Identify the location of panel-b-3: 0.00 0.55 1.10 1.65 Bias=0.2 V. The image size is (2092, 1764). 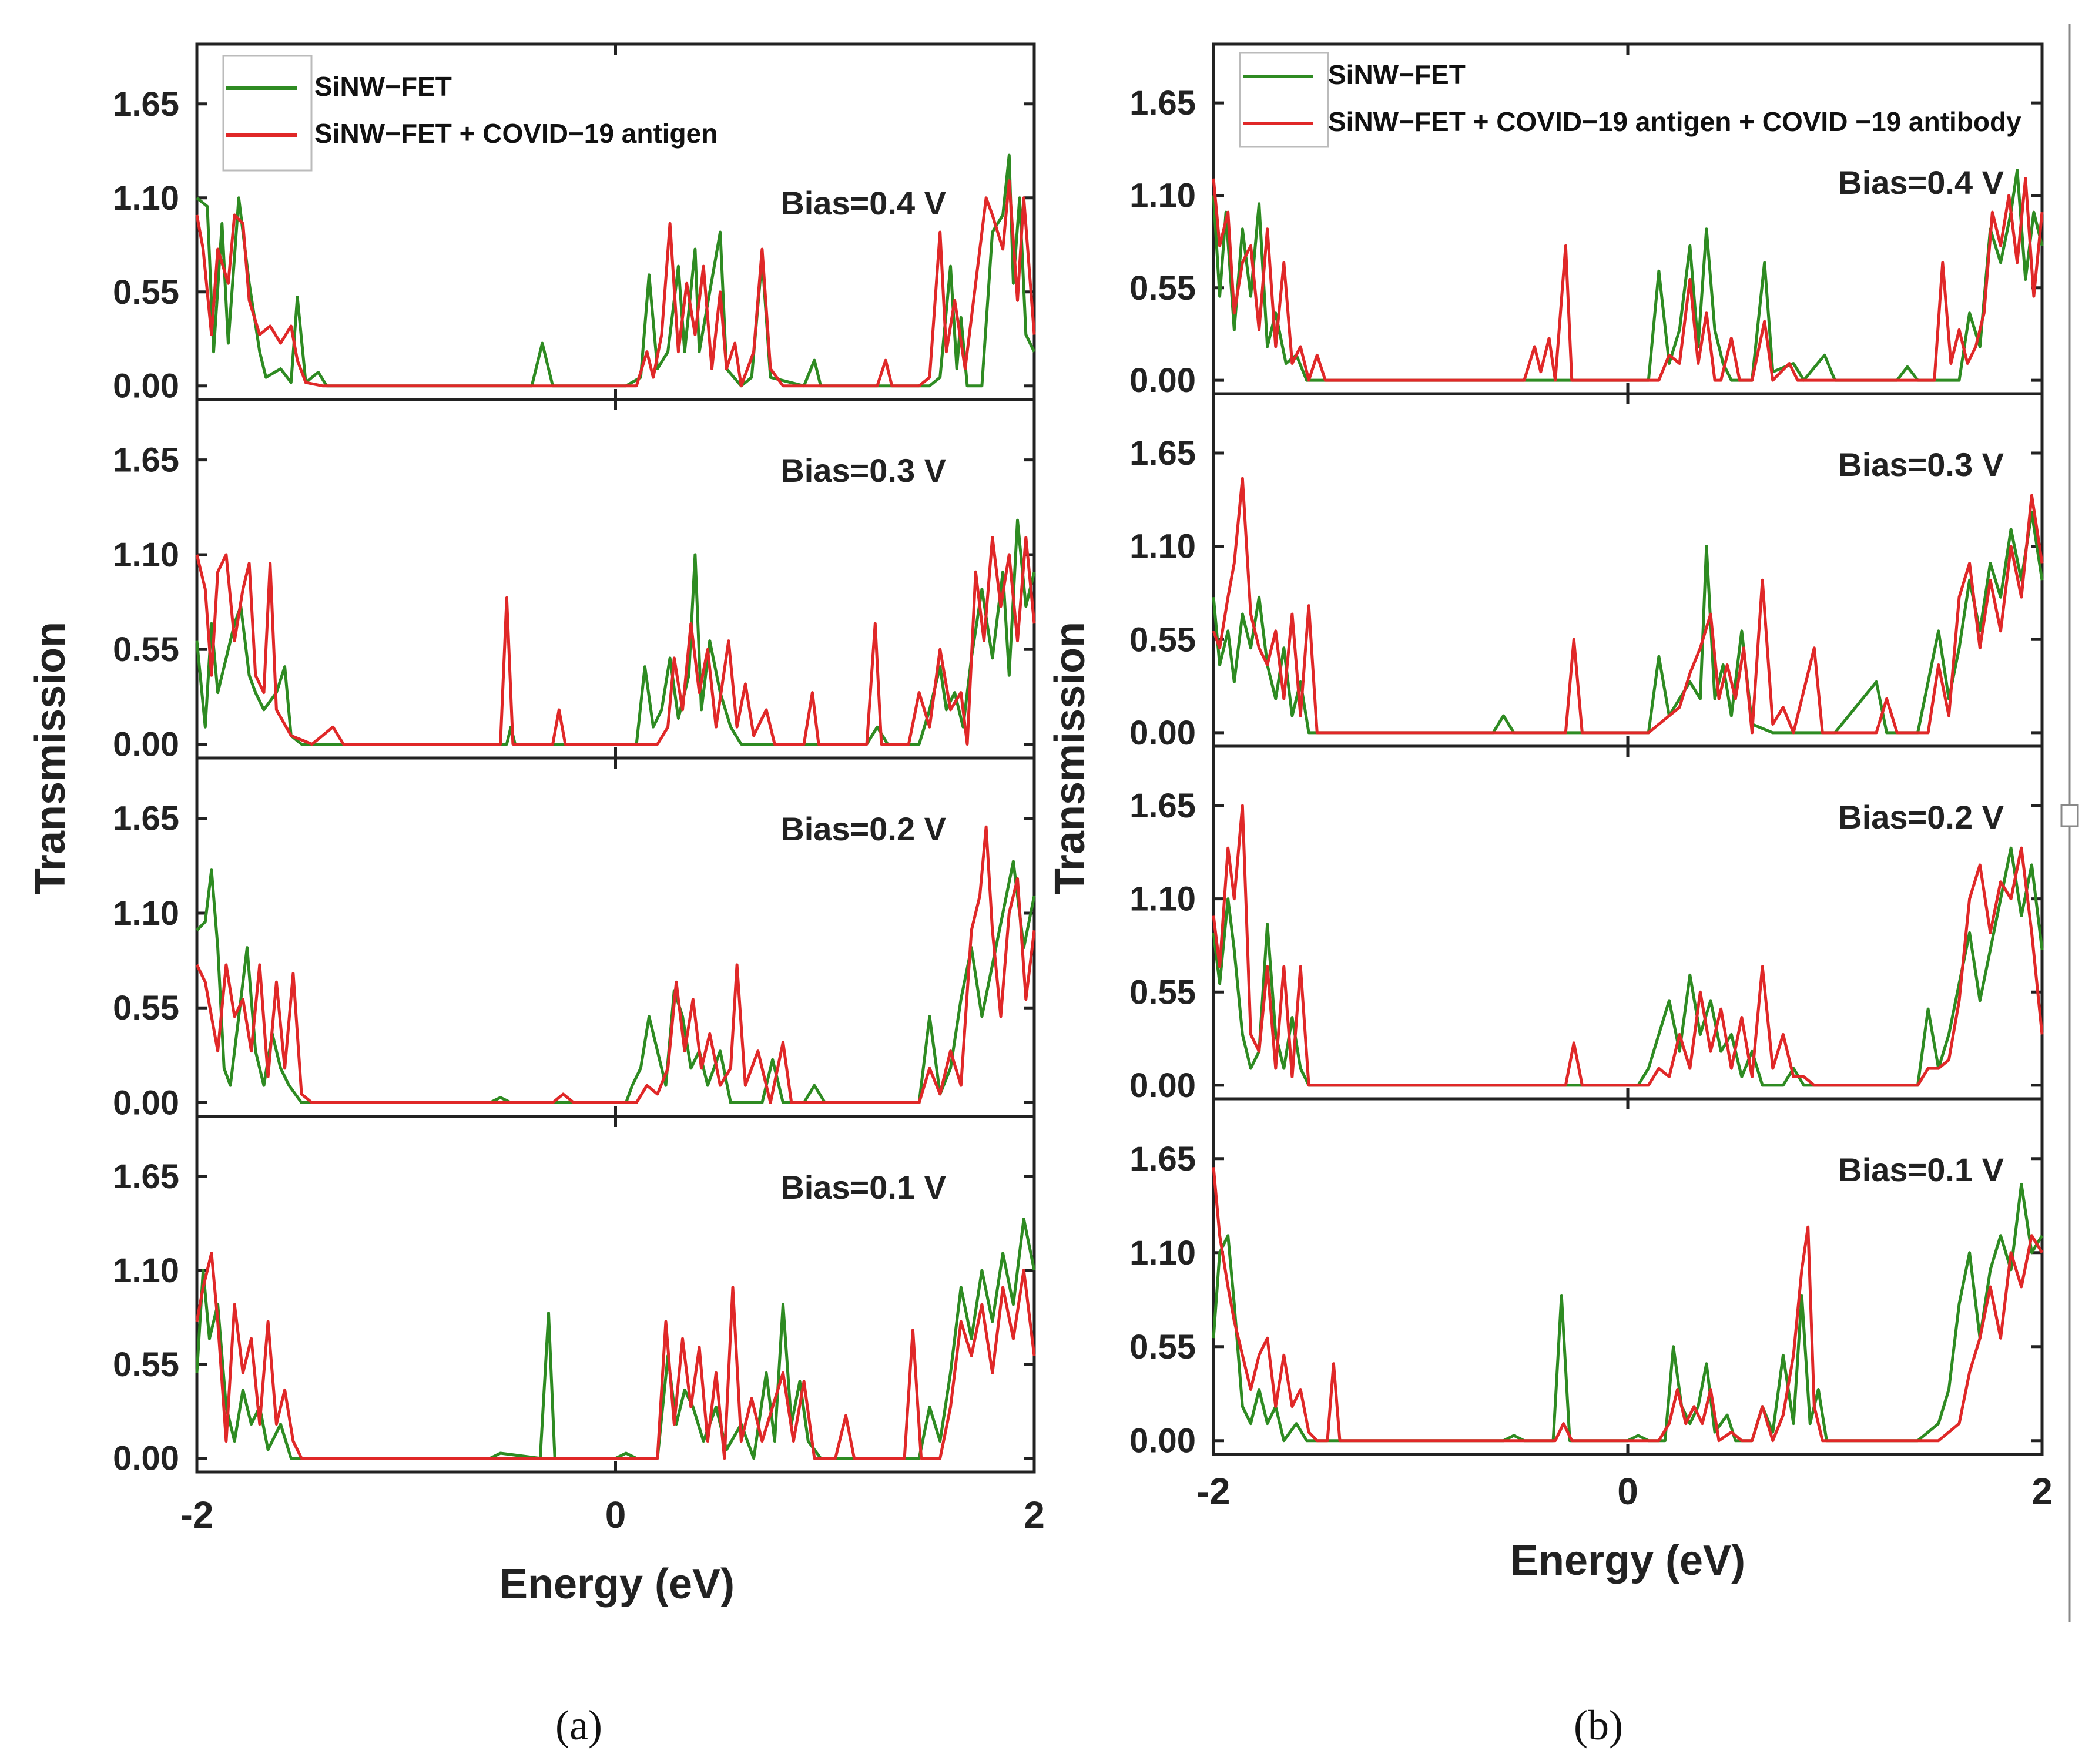
(1586, 924).